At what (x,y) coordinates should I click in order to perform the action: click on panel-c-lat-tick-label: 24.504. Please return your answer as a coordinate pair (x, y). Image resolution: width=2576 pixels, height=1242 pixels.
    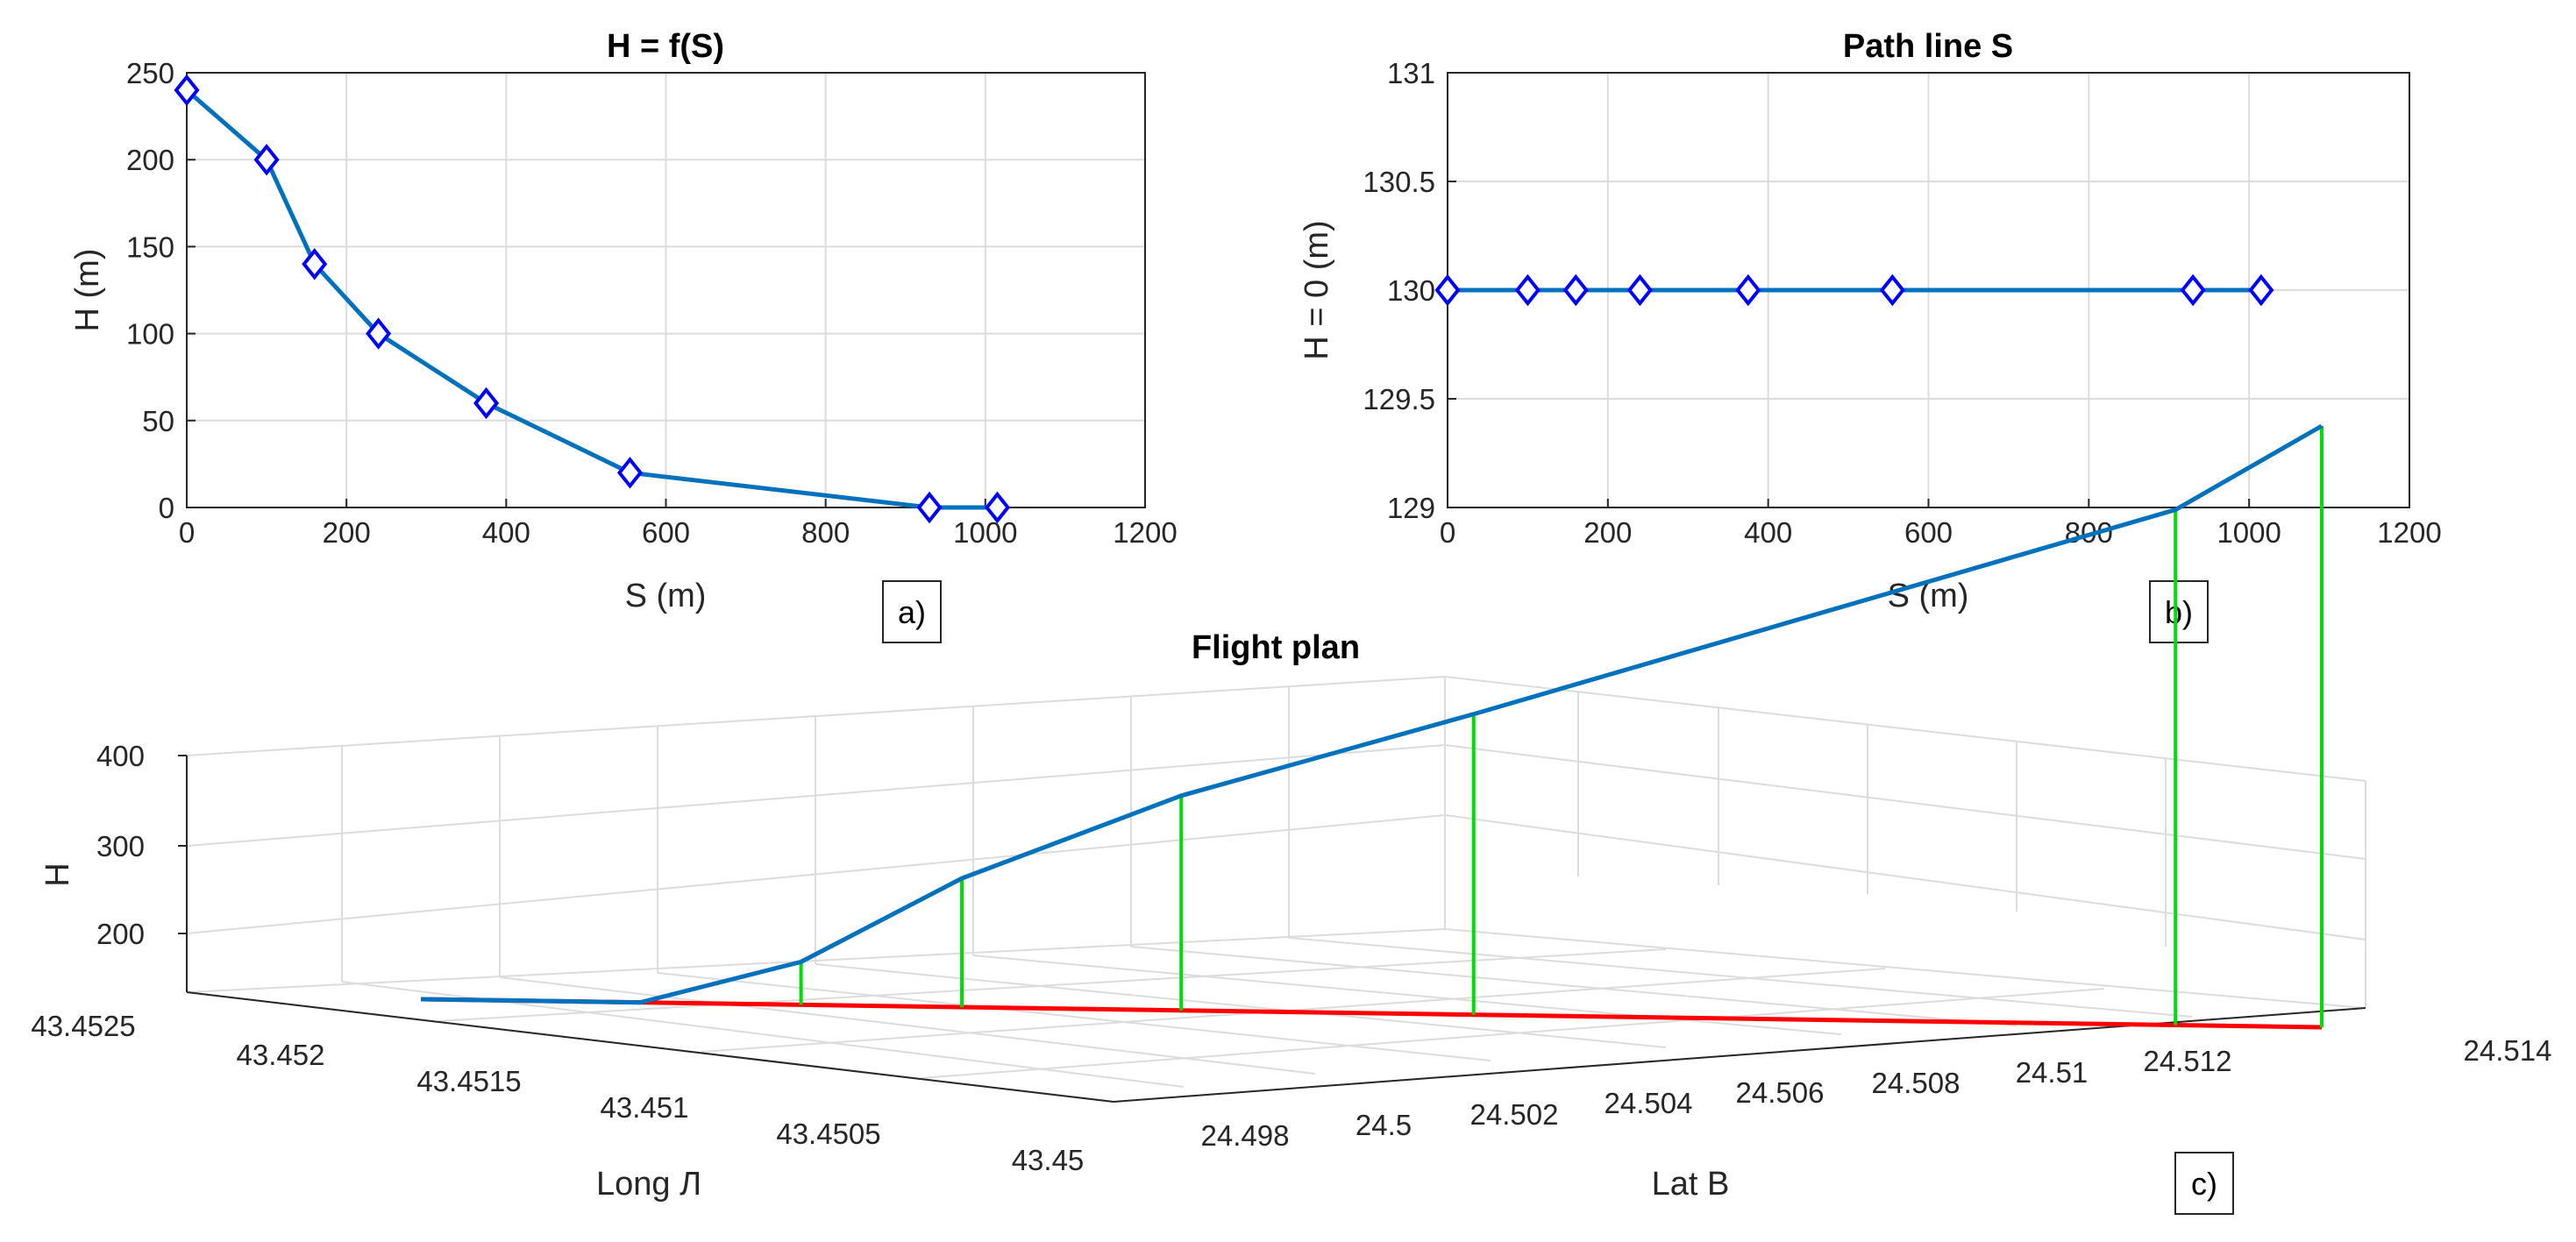
    Looking at the image, I should click on (1649, 1103).